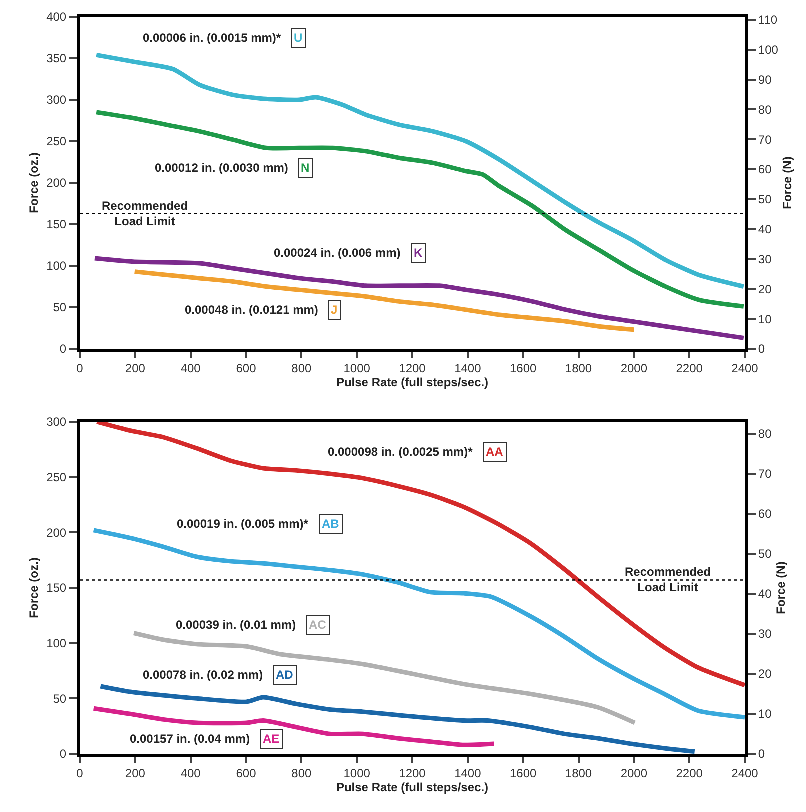  Describe the element at coordinates (251, 310) in the screenshot. I see `series-label: 0.00048 in. (0.0121 mm)` at that location.